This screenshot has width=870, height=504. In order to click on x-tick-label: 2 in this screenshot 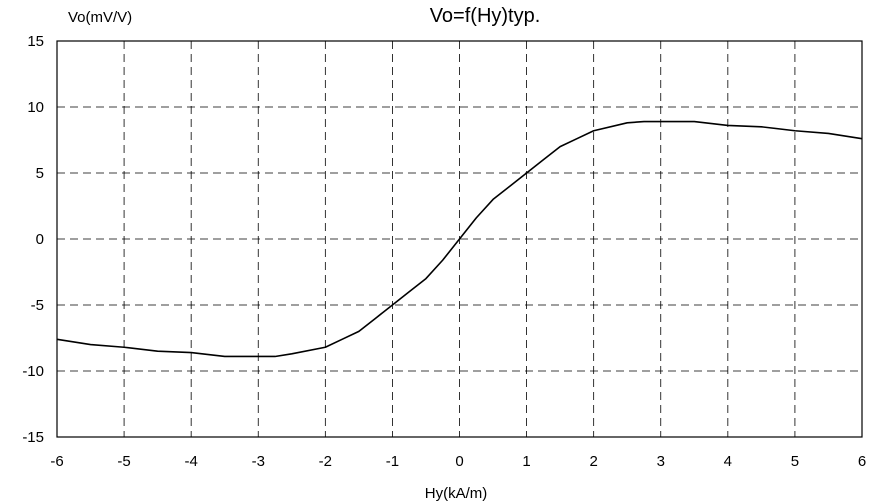, I will do `click(593, 461)`.